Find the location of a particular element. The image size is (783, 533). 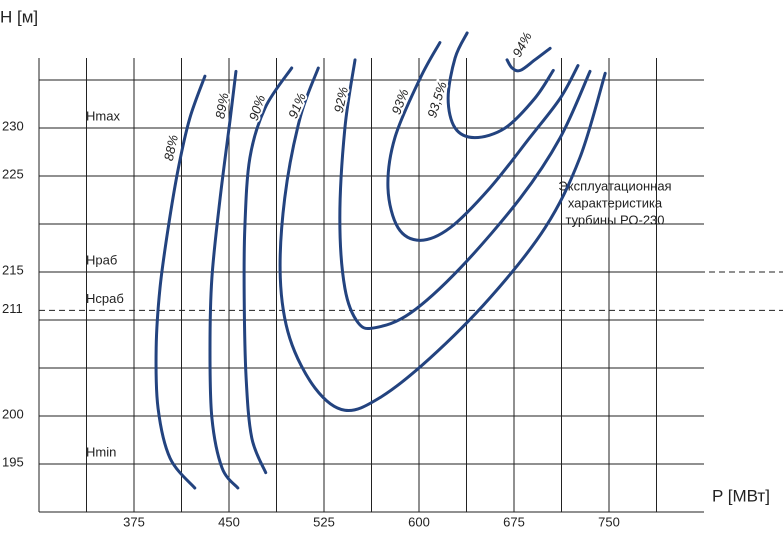

y-axis-title: Н [м] is located at coordinates (19, 16).